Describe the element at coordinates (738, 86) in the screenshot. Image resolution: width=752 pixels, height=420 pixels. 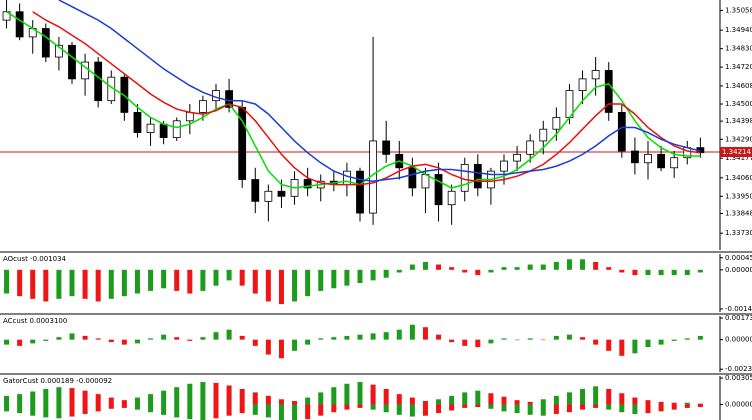
I see `y-tick-label: 1.34608` at that location.